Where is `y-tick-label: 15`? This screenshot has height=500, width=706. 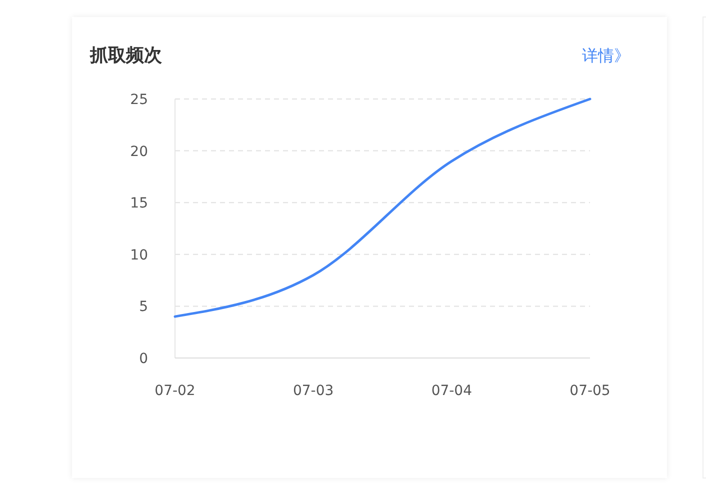 y-tick-label: 15 is located at coordinates (139, 204).